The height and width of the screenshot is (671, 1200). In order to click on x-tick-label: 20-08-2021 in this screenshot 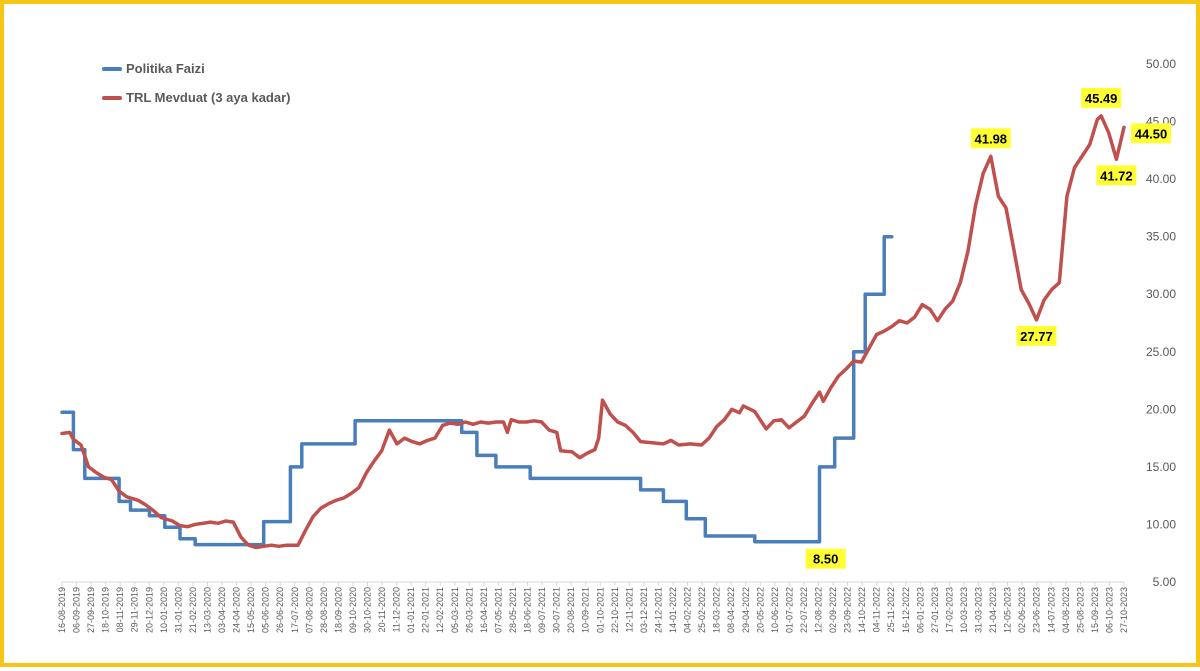, I will do `click(571, 610)`.